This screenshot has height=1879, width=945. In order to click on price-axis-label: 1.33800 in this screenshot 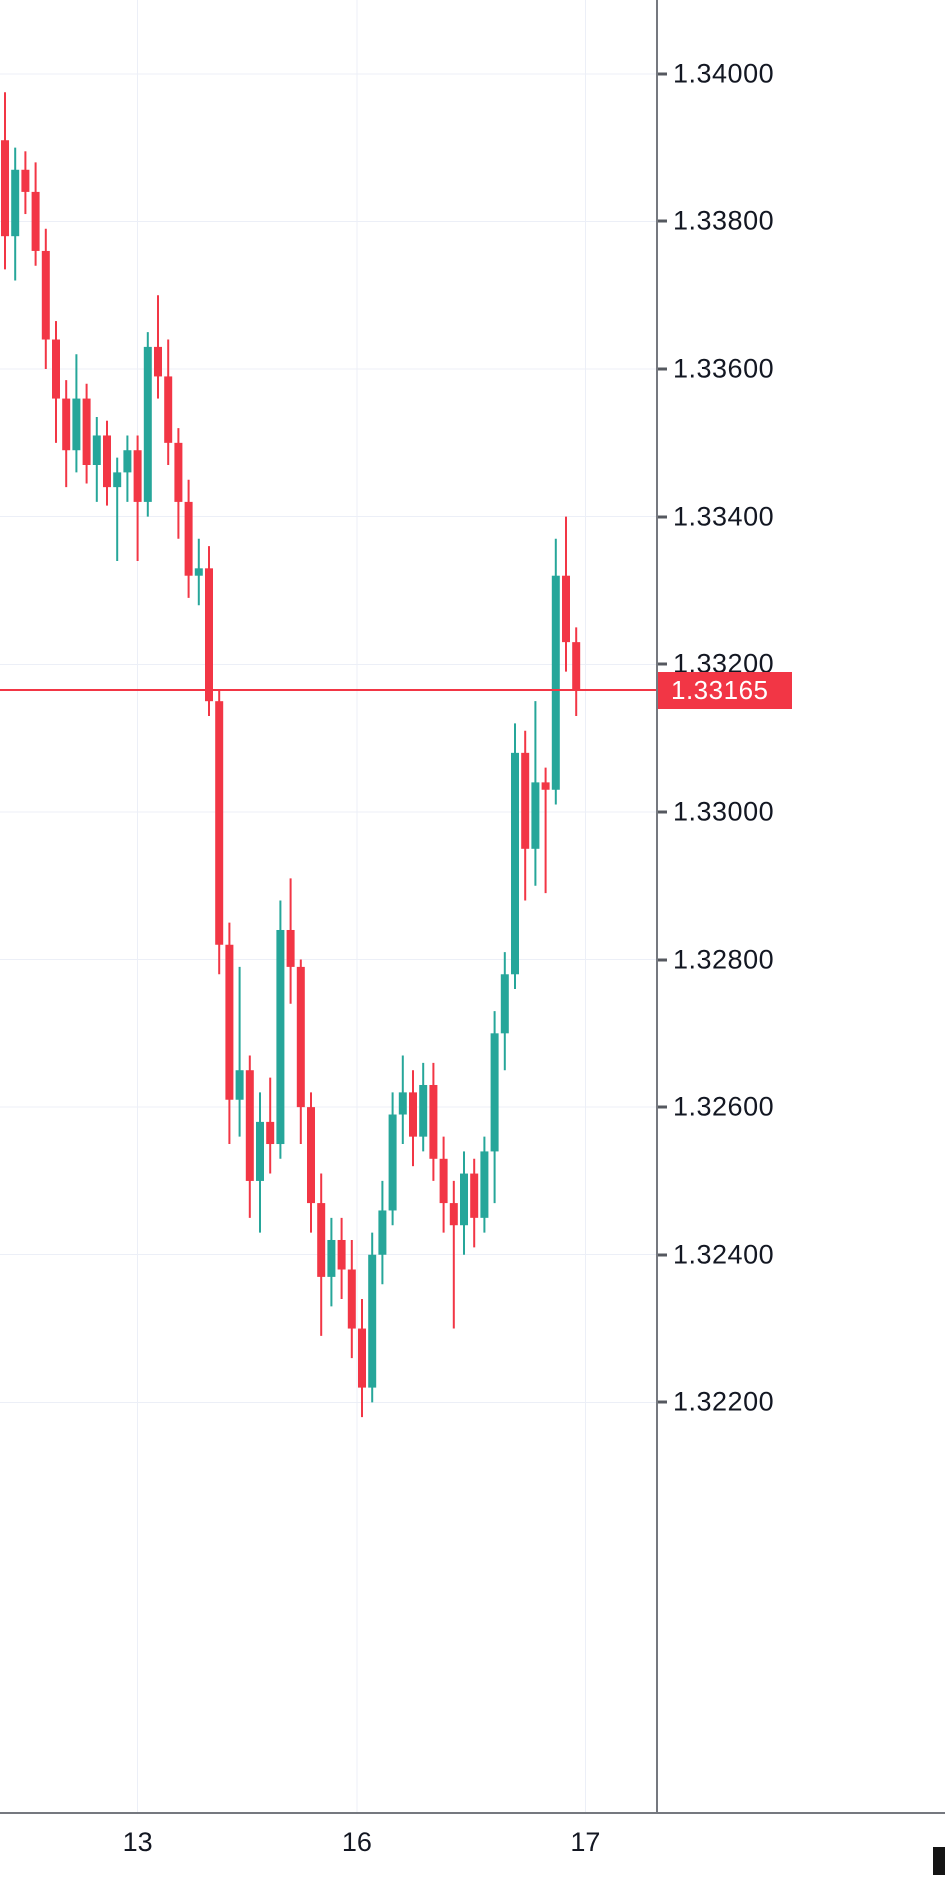, I will do `click(724, 220)`.